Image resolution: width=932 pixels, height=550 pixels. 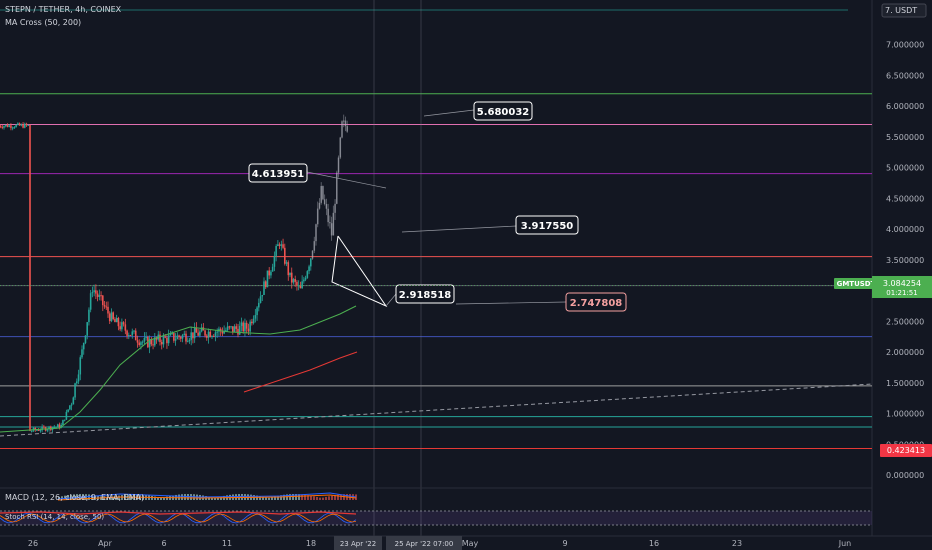 What do you see at coordinates (596, 303) in the screenshot?
I see `callout-label: 2.747808` at bounding box center [596, 303].